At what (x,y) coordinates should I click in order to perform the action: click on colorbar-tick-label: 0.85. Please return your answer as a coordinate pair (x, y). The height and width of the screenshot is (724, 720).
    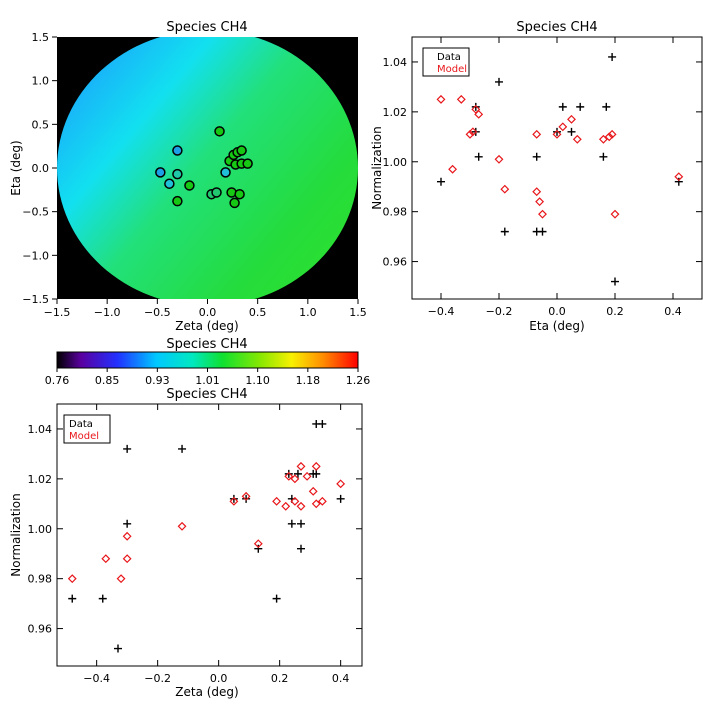
    Looking at the image, I should click on (107, 380).